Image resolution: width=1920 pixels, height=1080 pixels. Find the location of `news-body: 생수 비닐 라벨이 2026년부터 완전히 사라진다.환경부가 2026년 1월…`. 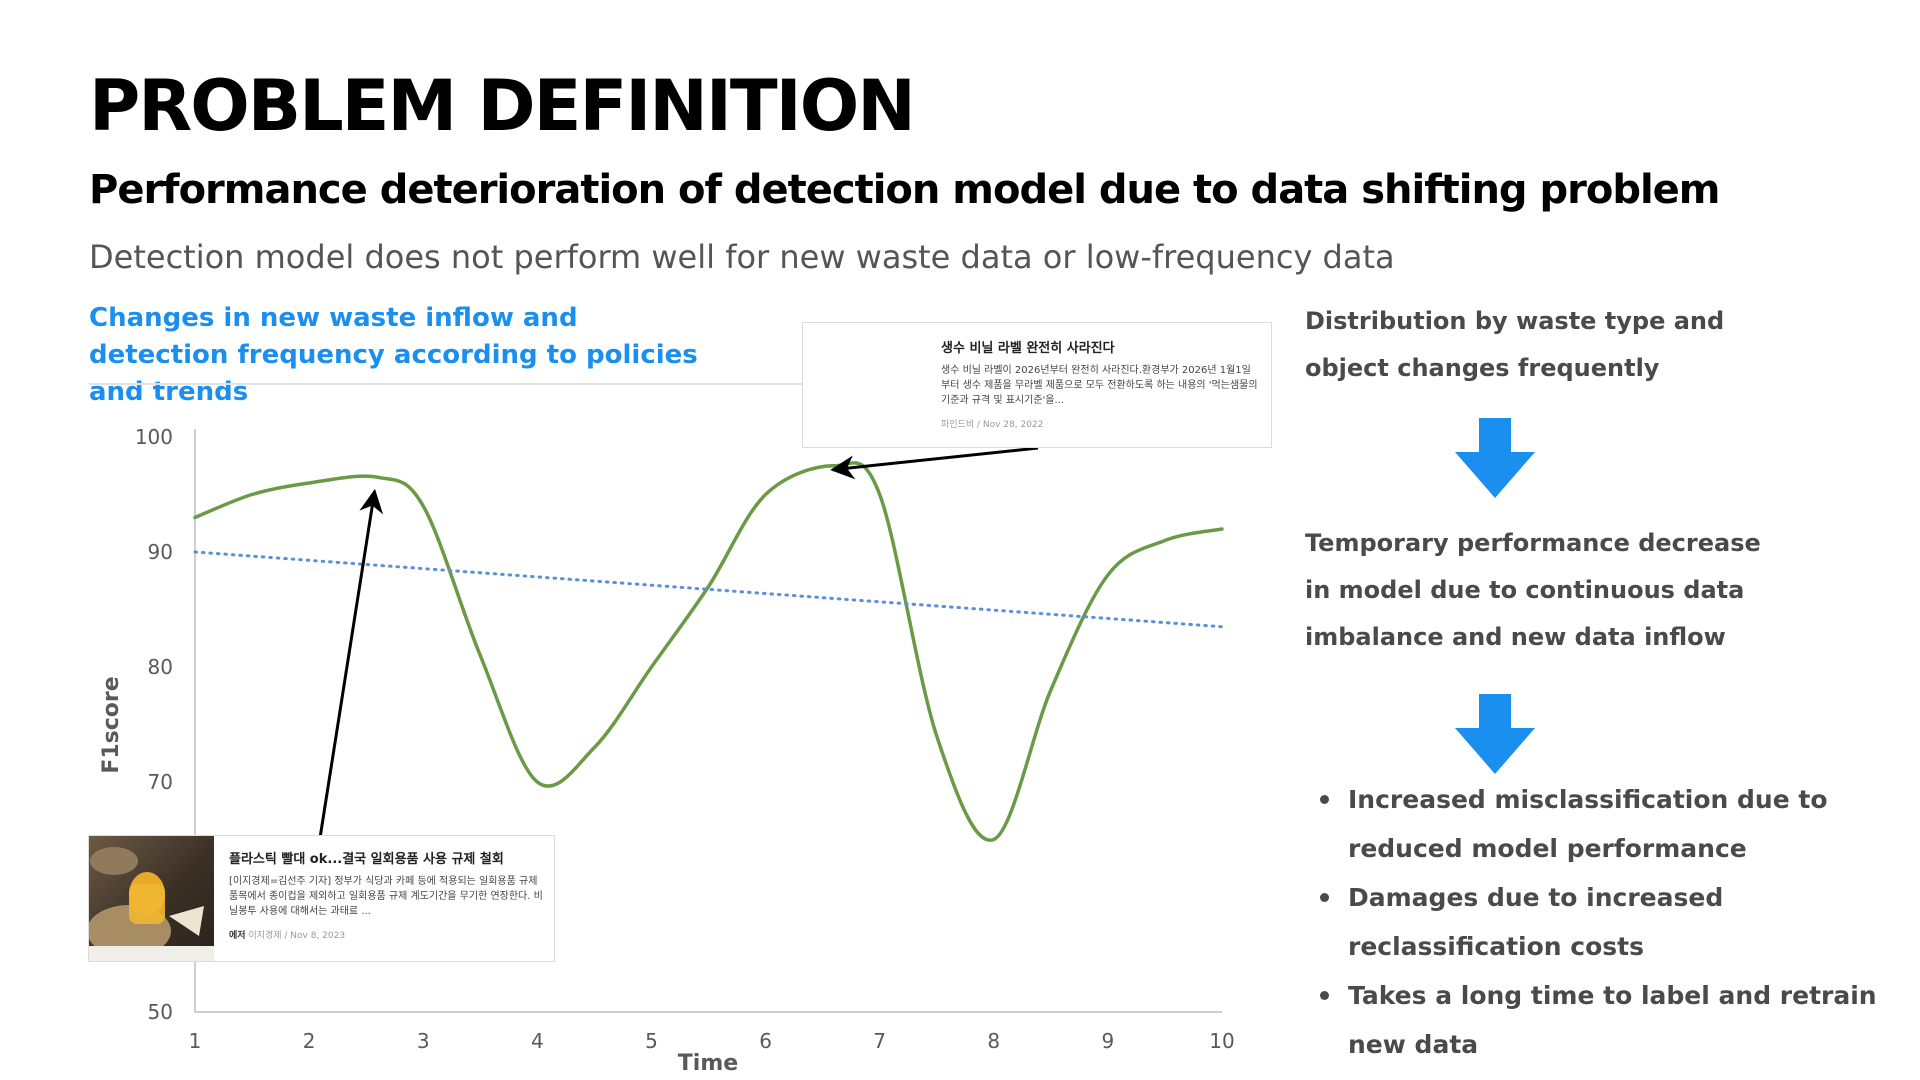

news-body: 생수 비닐 라벨이 2026년부터 완전히 사라진다.환경부가 2026년 1월… is located at coordinates (1099, 385).